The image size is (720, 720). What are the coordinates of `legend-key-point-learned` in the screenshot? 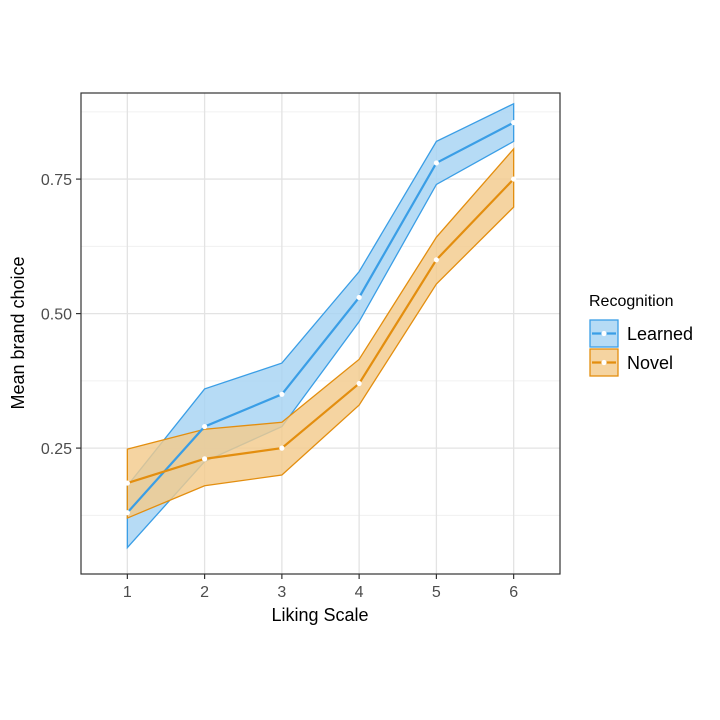 It's located at (604, 333).